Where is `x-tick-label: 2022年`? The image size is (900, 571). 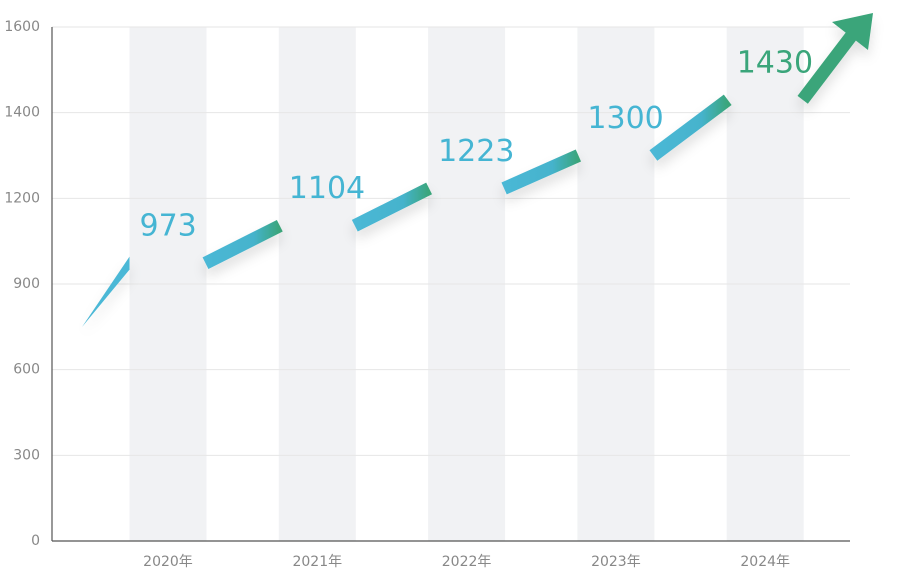
x-tick-label: 2022年 is located at coordinates (467, 562).